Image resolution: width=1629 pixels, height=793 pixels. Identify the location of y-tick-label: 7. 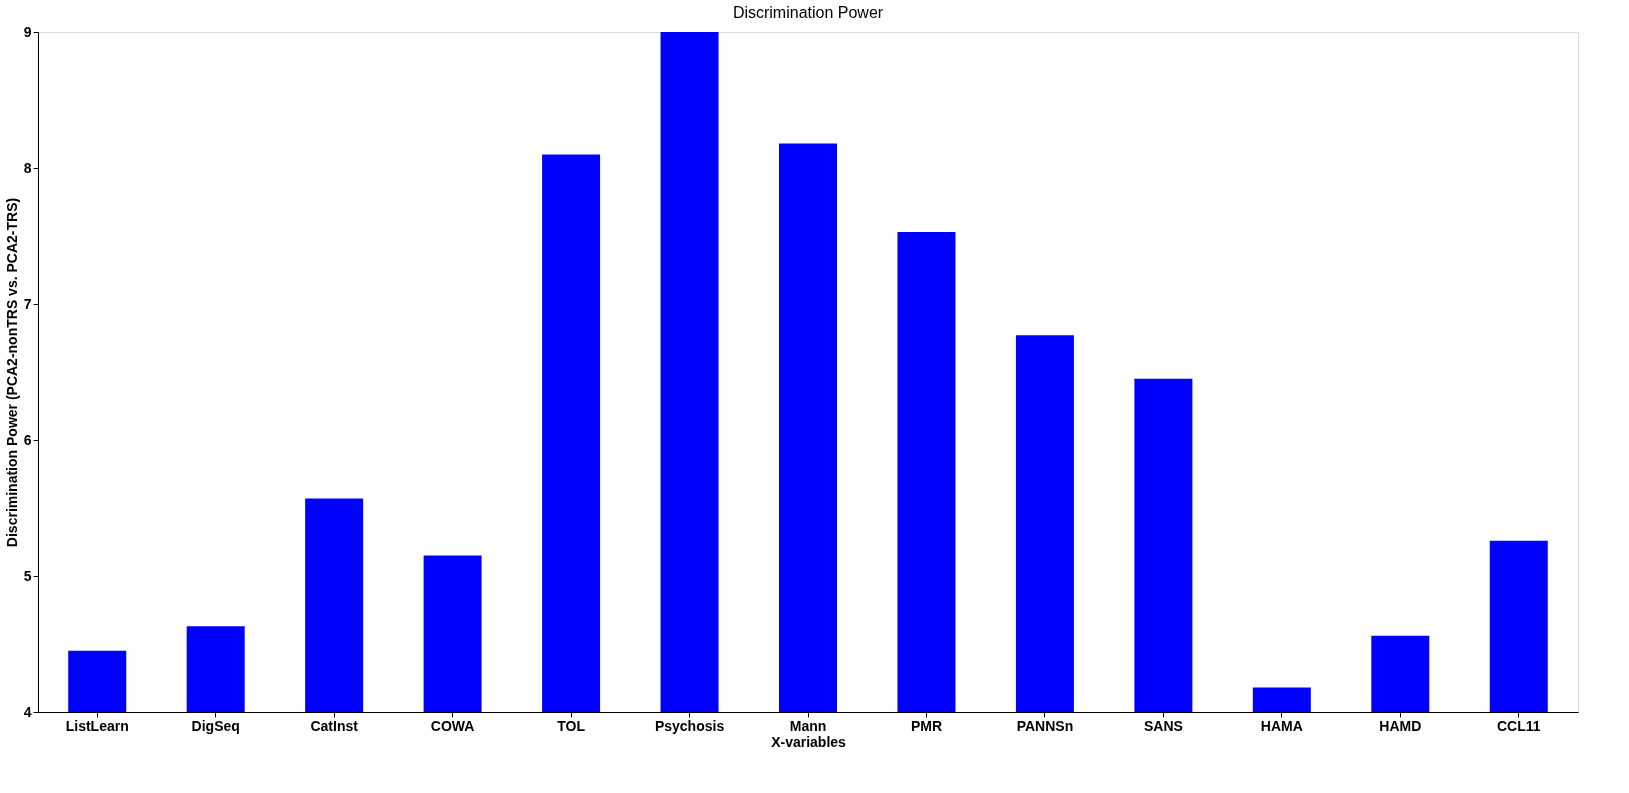
(27, 303).